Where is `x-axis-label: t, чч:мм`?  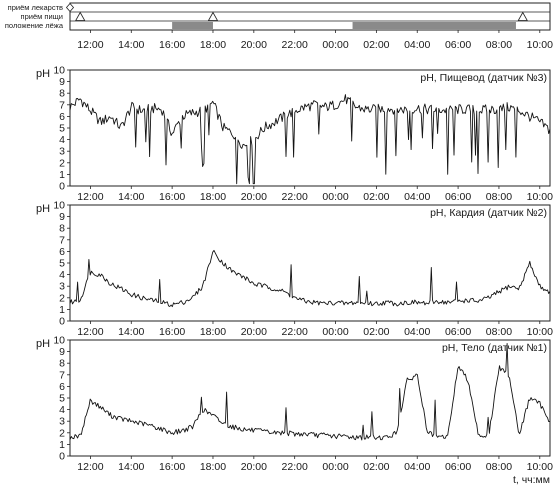 x-axis-label: t, чч:мм is located at coordinates (531, 479).